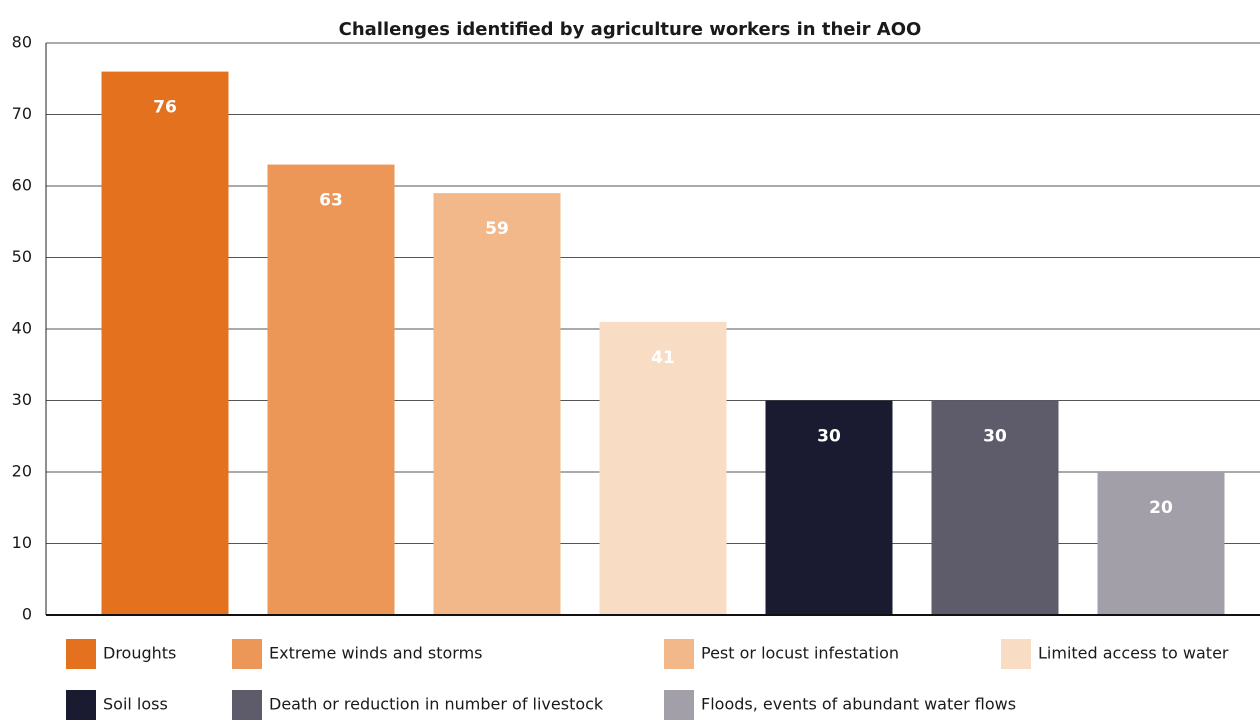 The height and width of the screenshot is (722, 1260). Describe the element at coordinates (800, 653) in the screenshot. I see `legend-label: Pest or locust infestation` at that location.